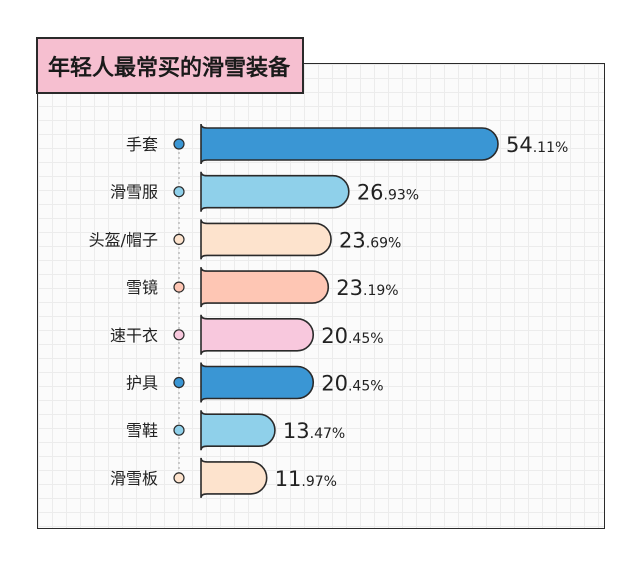 The width and height of the screenshot is (640, 562). What do you see at coordinates (142, 144) in the screenshot?
I see `category-label: 手套` at bounding box center [142, 144].